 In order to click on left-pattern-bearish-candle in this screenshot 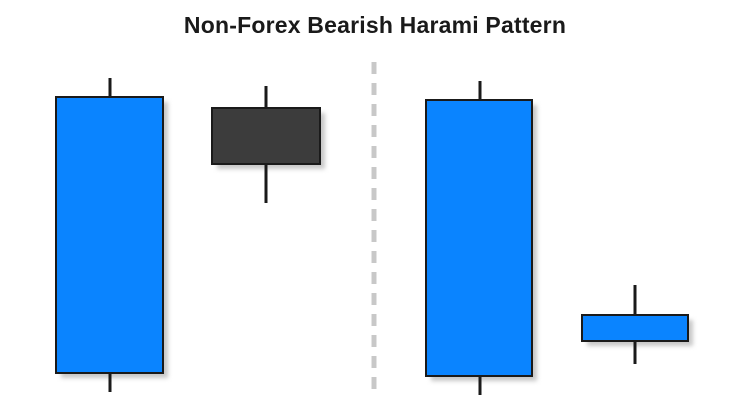, I will do `click(268, 144)`.